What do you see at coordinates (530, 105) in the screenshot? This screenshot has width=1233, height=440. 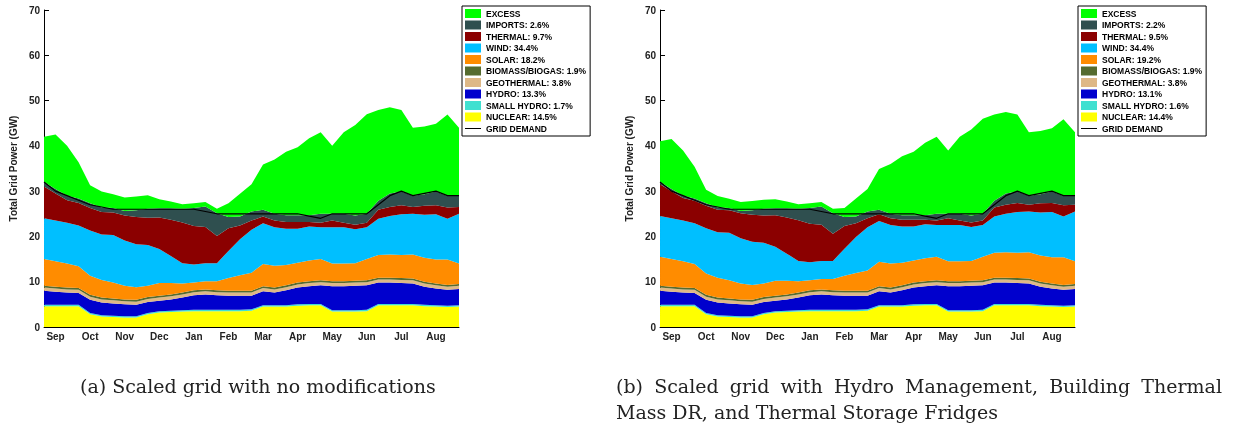 I see `legend-label: SMALL HYDRO: 1.7%` at bounding box center [530, 105].